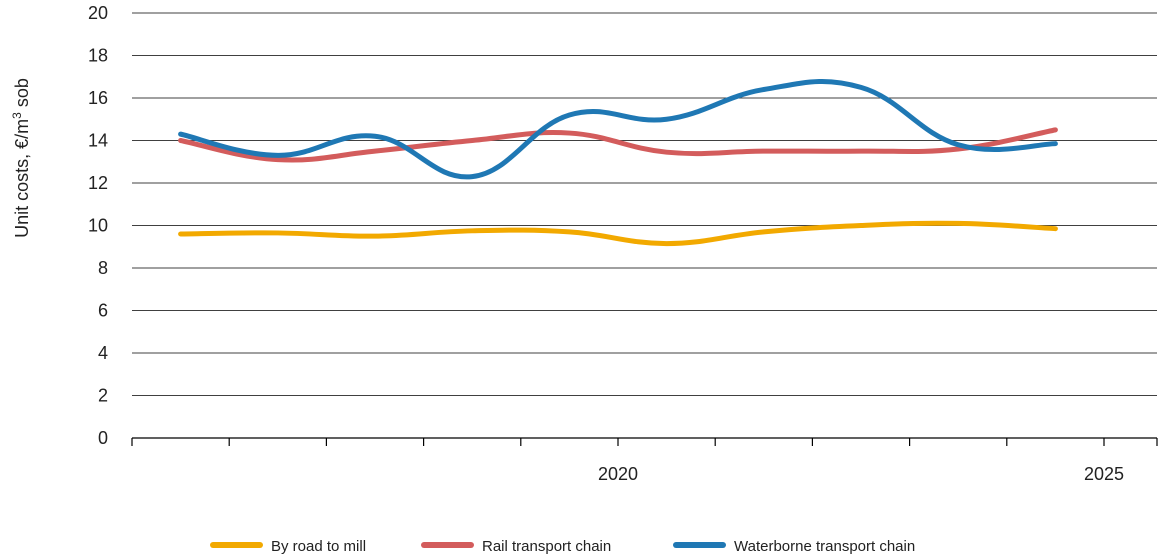 Image resolution: width=1159 pixels, height=555 pixels. I want to click on y-tick-label: 12, so click(98, 183).